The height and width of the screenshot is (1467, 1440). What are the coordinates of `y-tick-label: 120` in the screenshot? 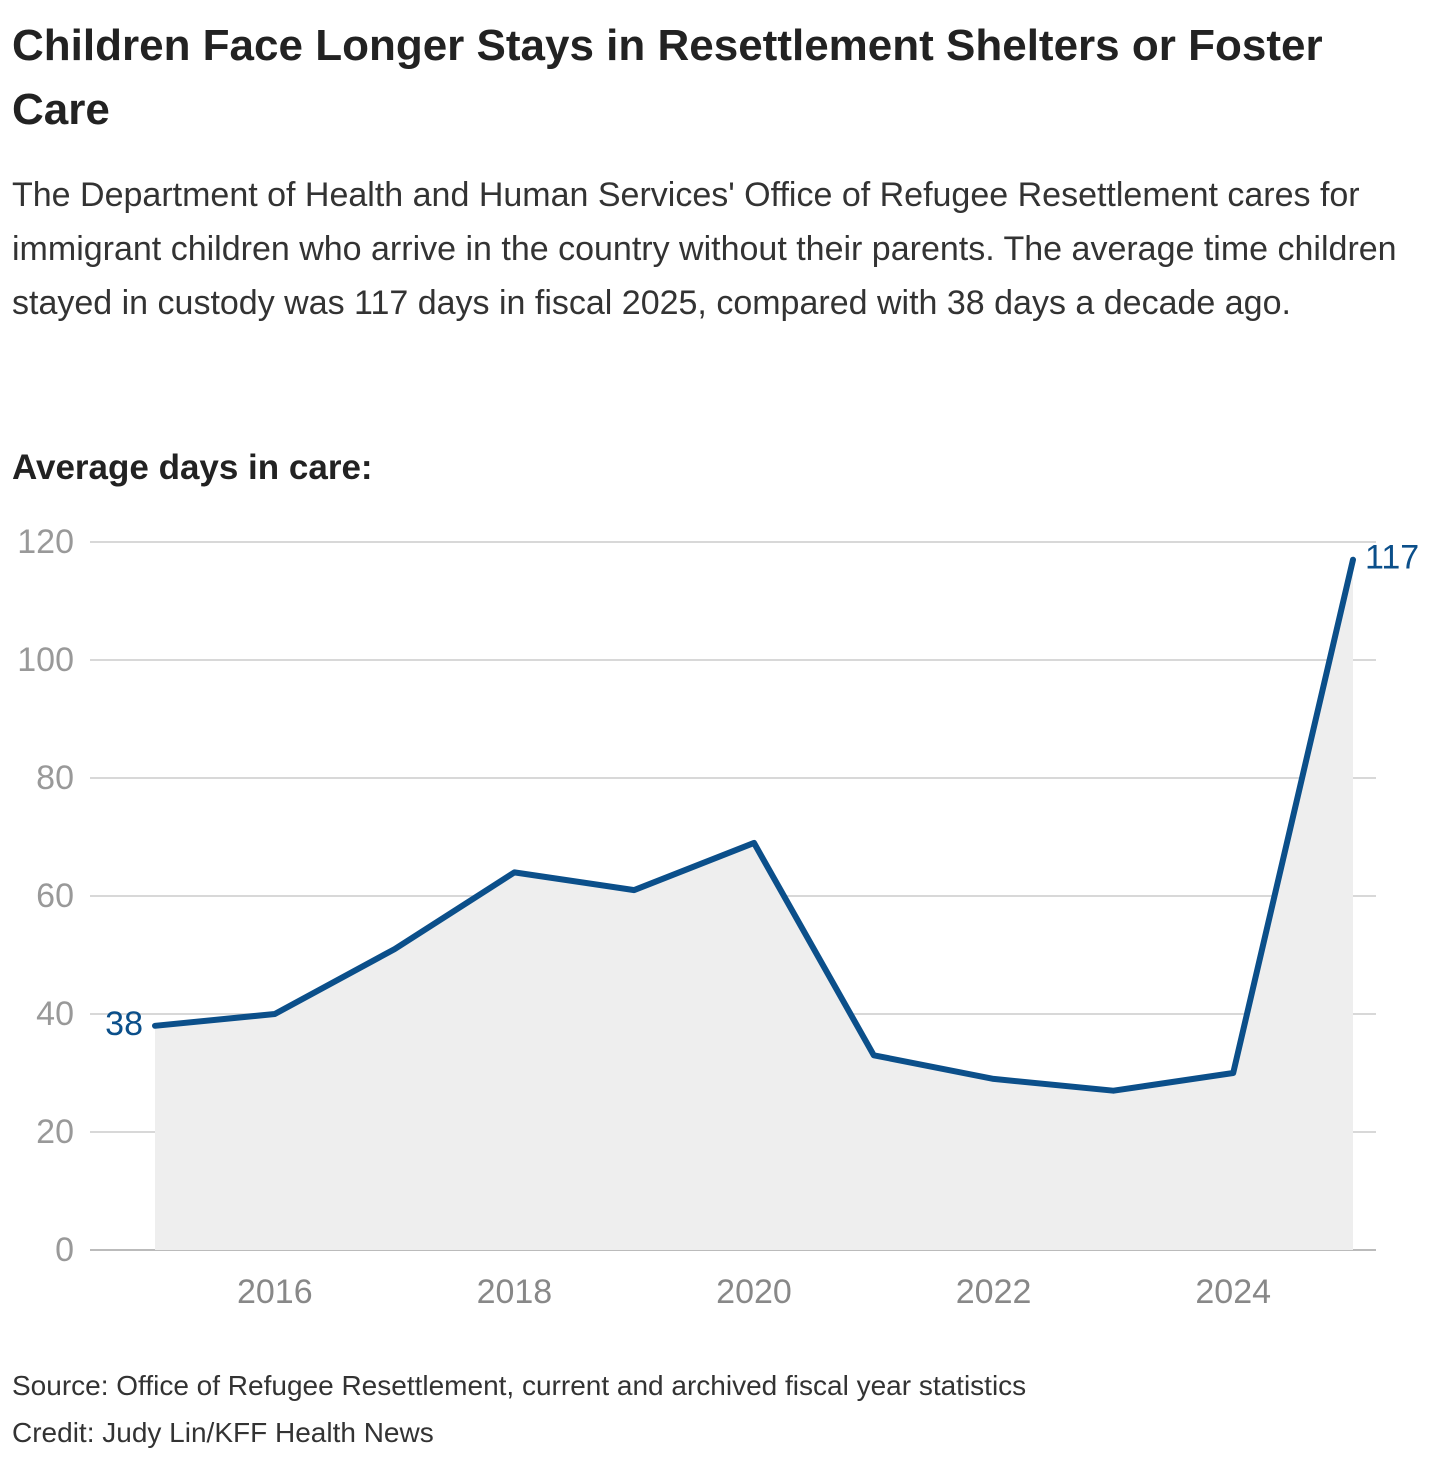 It's located at (45, 542).